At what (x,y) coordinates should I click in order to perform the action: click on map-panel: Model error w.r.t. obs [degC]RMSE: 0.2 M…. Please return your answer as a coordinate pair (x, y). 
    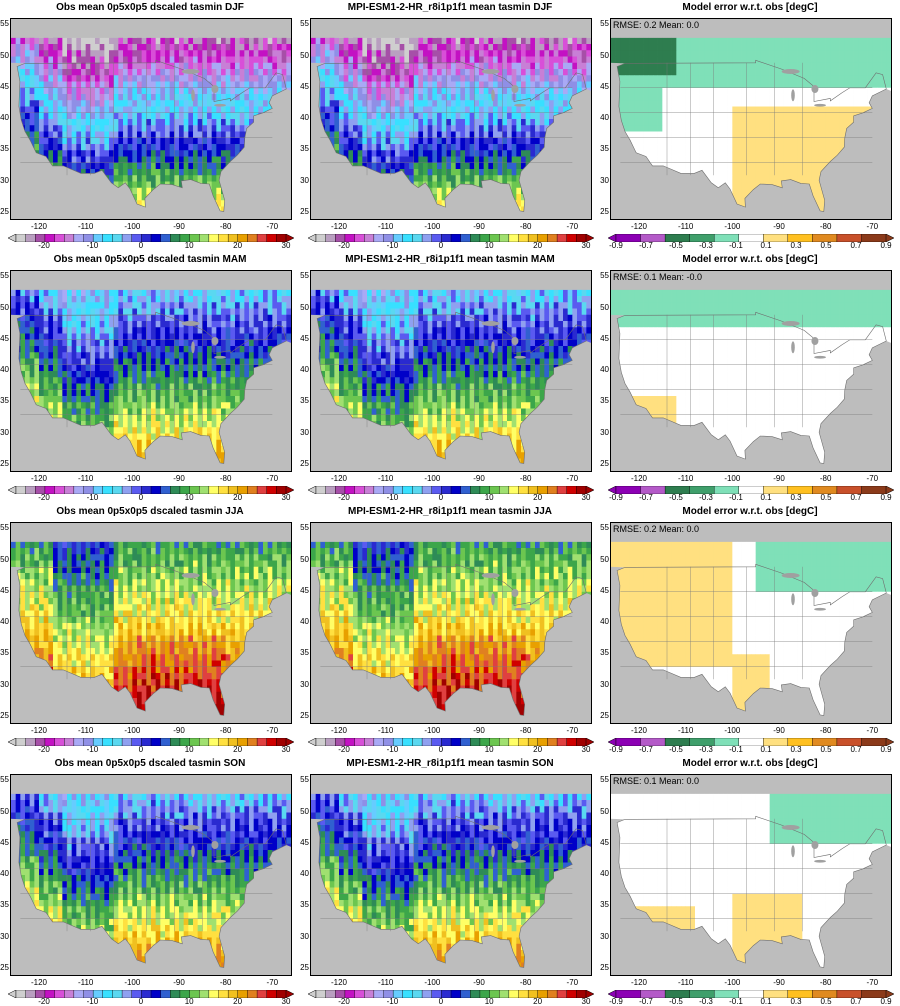
    Looking at the image, I should click on (750, 125).